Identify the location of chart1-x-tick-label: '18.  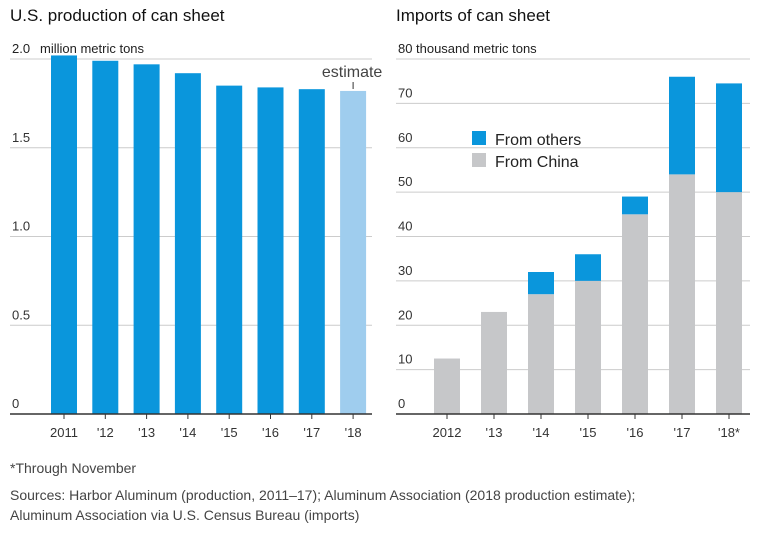
(353, 432).